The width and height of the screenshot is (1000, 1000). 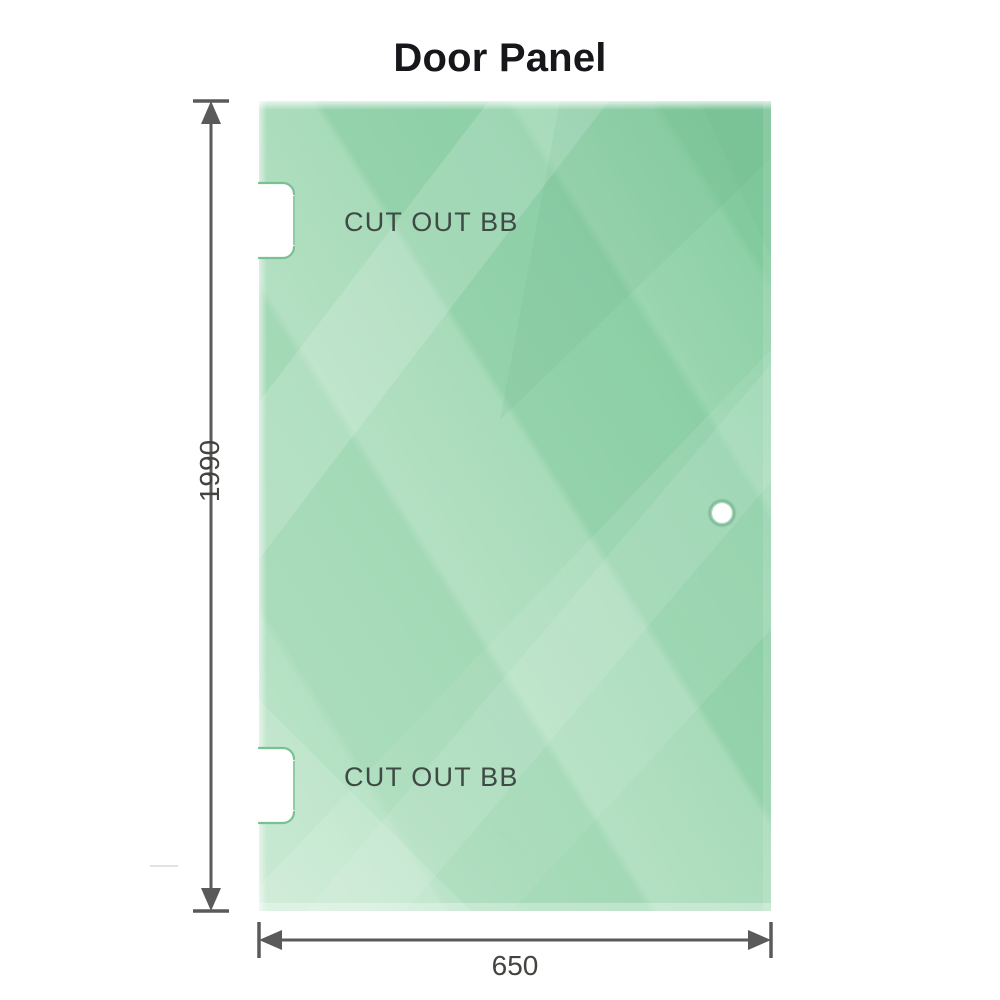 I want to click on dim-height-arrow-up, so click(x=211, y=112).